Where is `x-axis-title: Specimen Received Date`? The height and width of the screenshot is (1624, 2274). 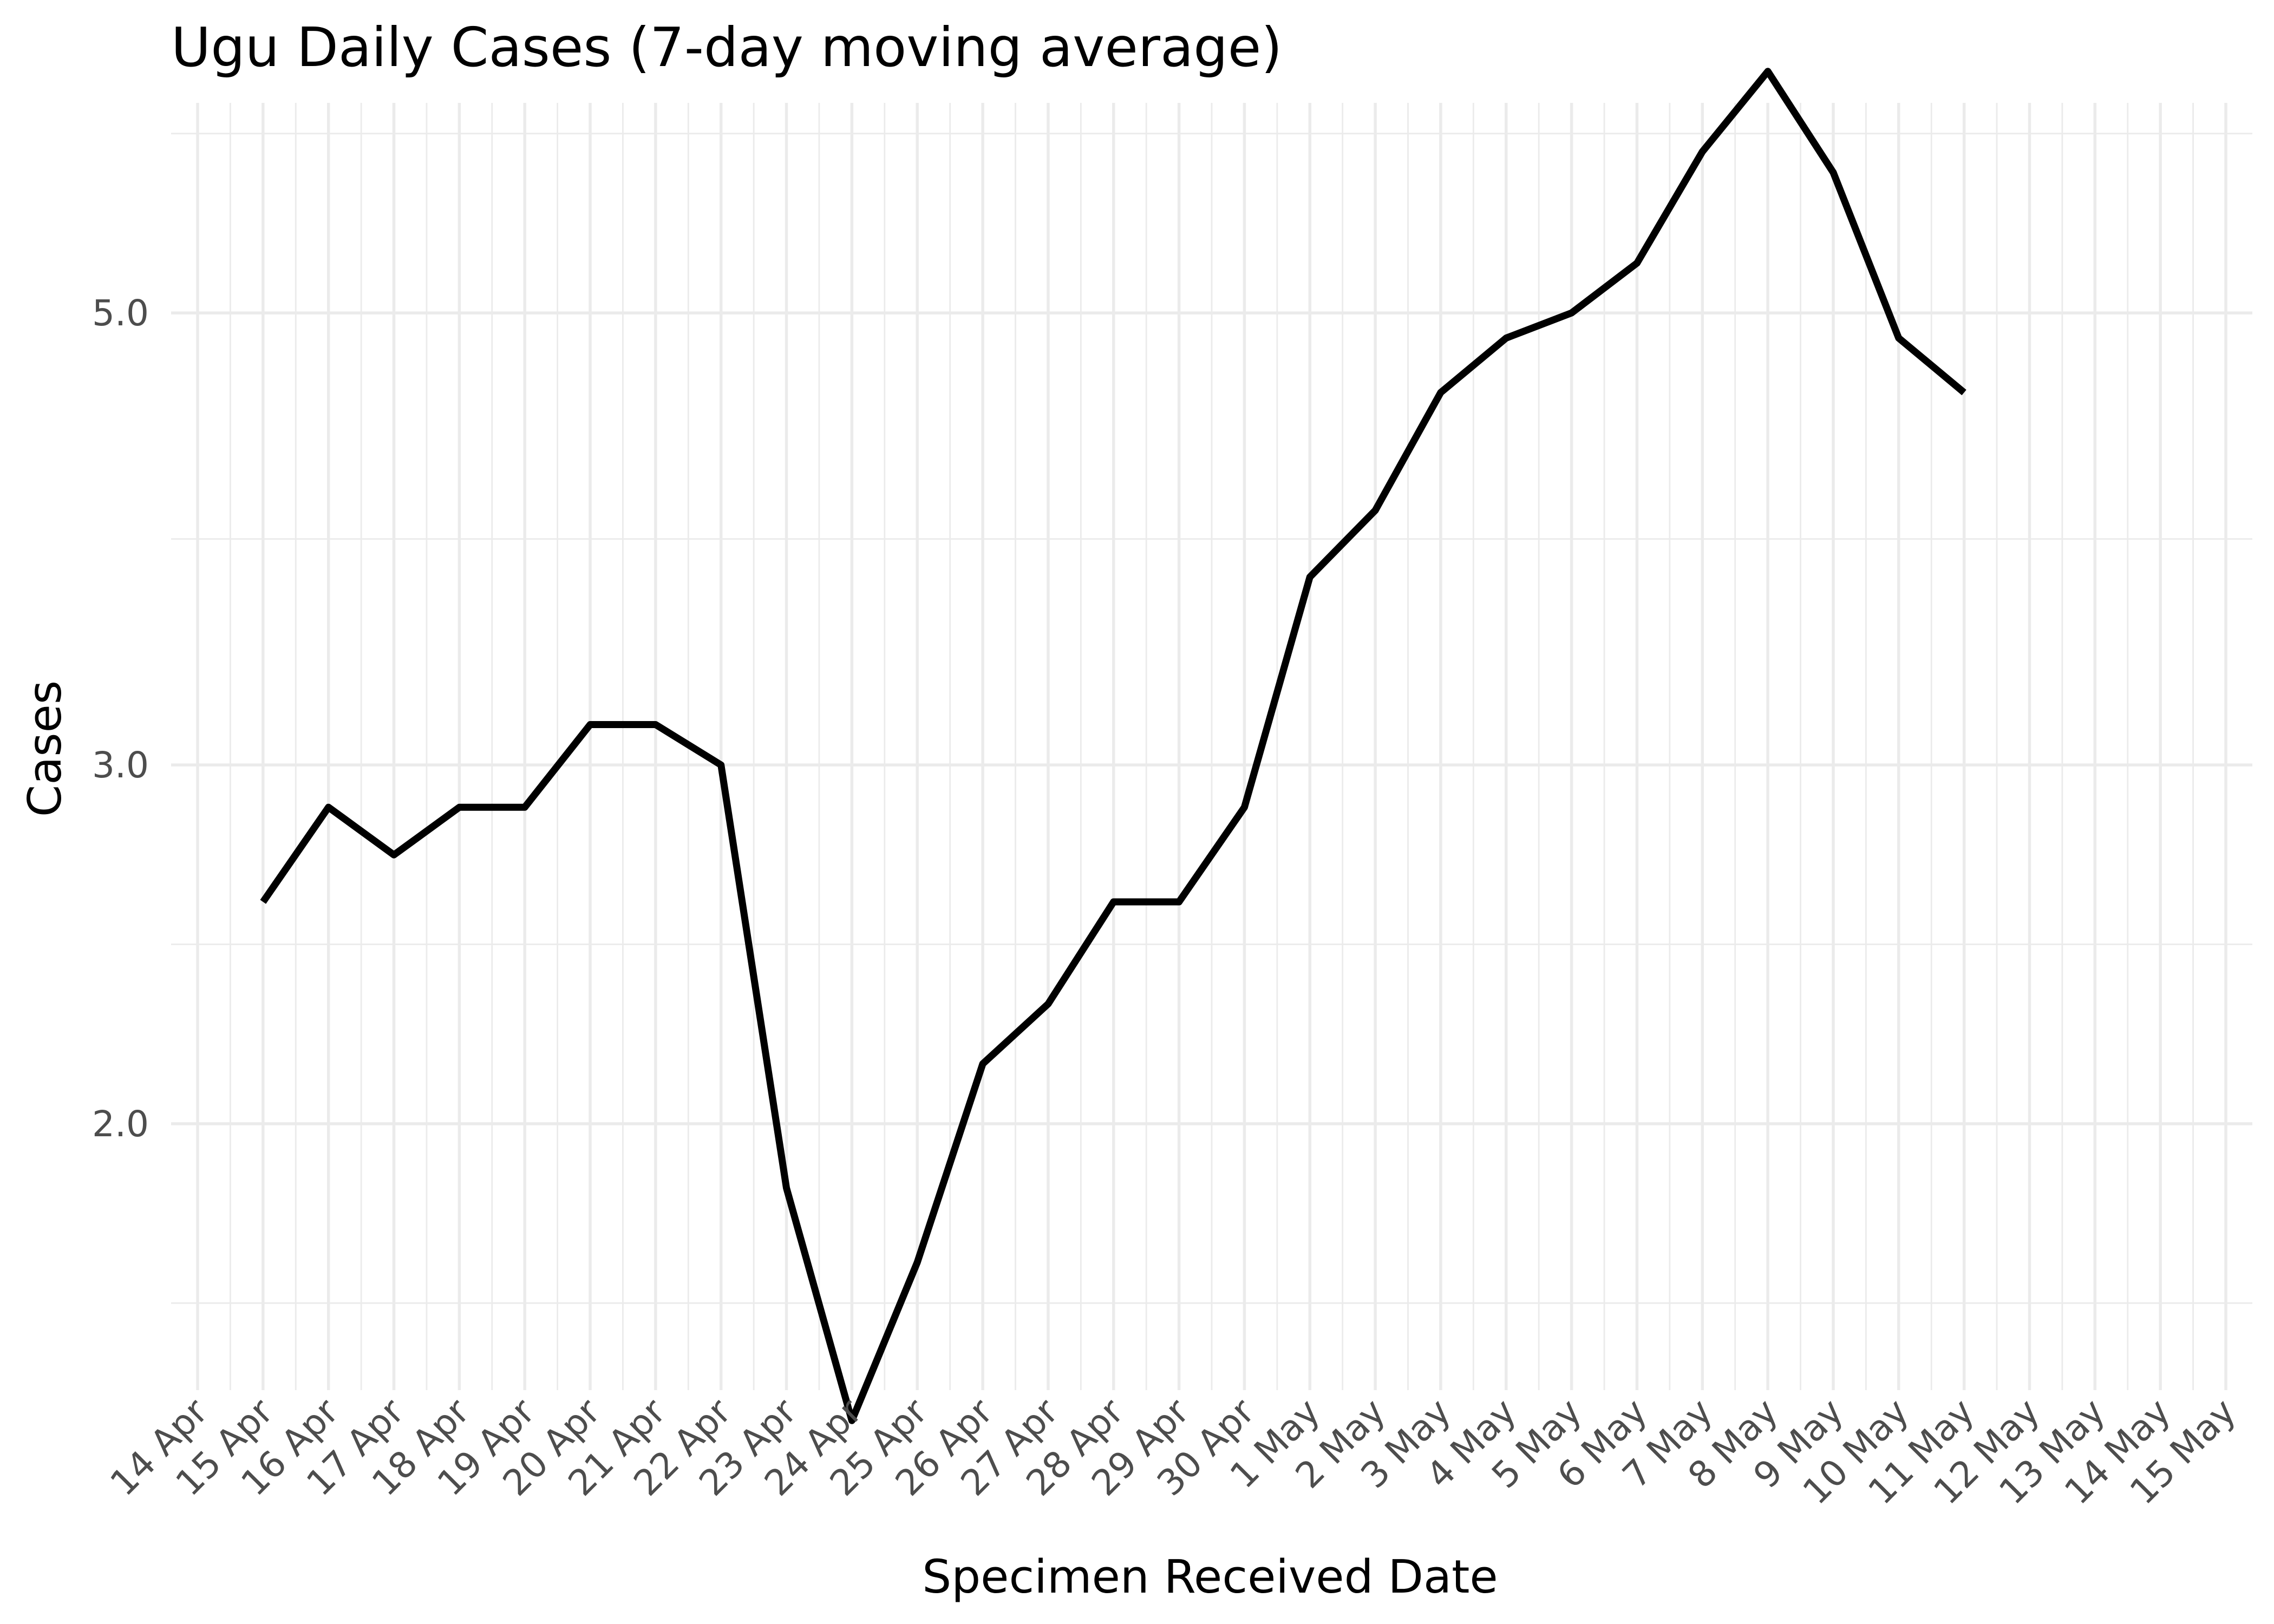 x-axis-title: Specimen Received Date is located at coordinates (1210, 1577).